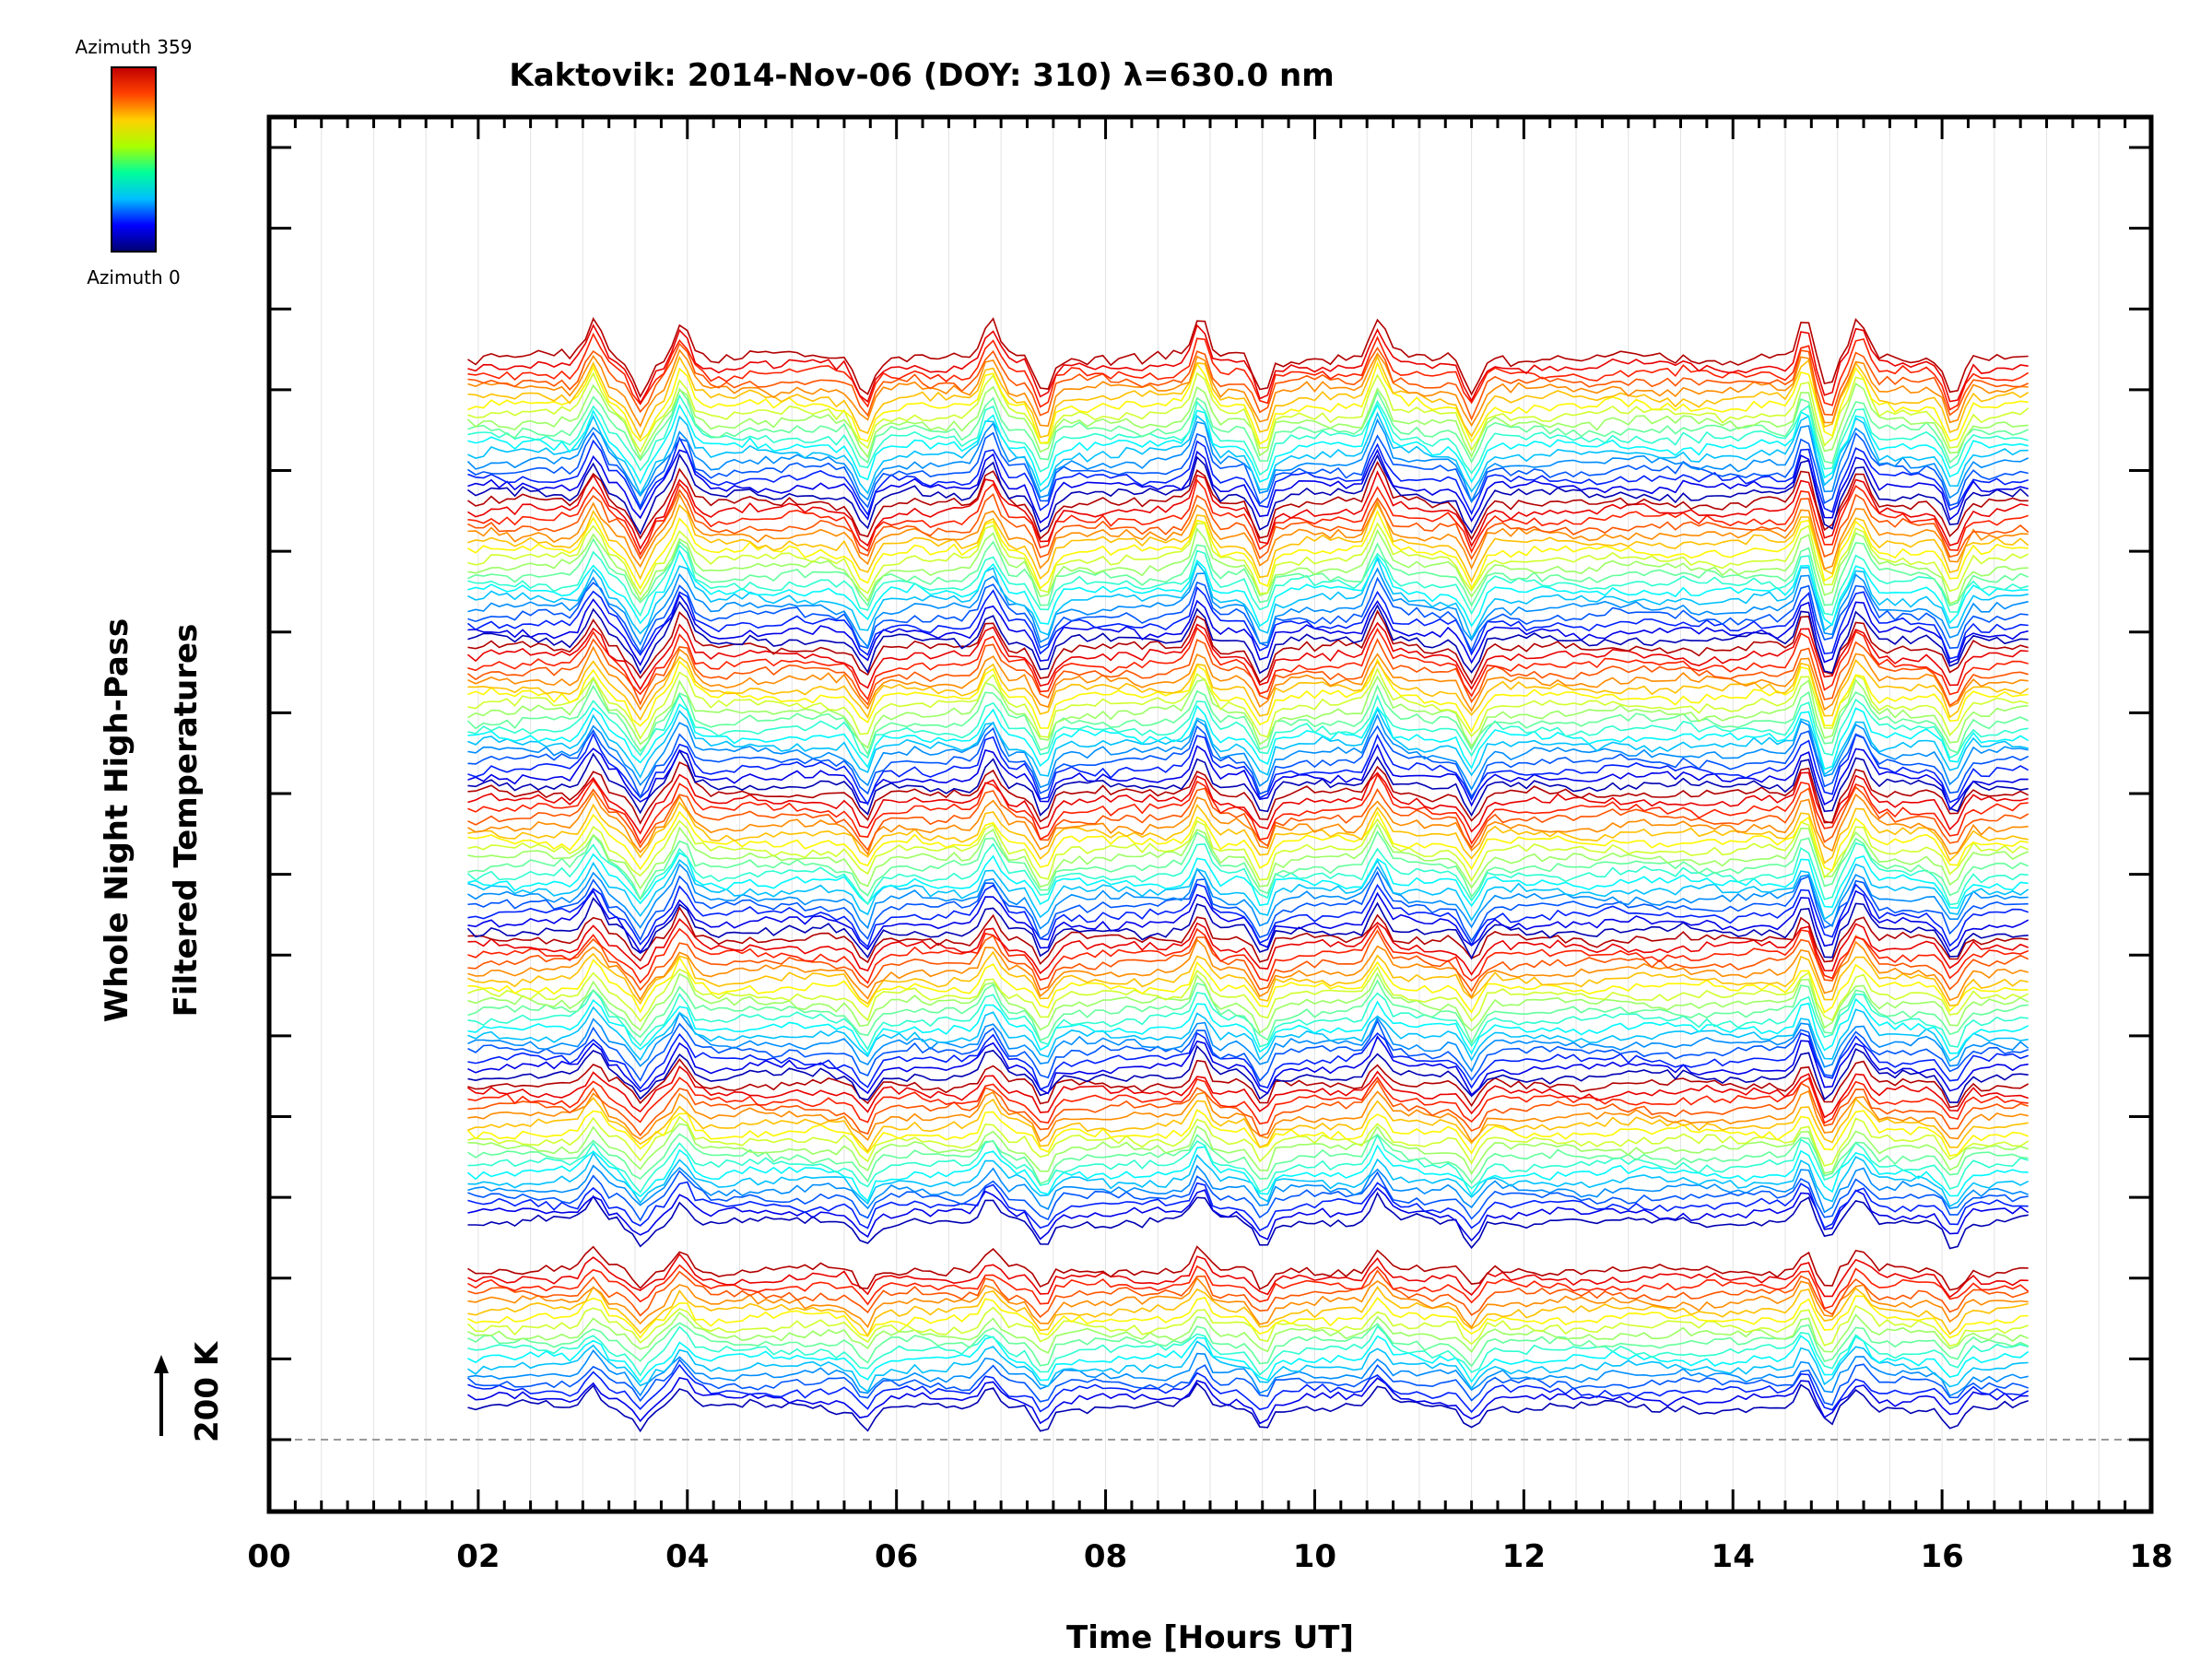  Describe the element at coordinates (1105, 1556) in the screenshot. I see `x-tick-label: 08` at that location.